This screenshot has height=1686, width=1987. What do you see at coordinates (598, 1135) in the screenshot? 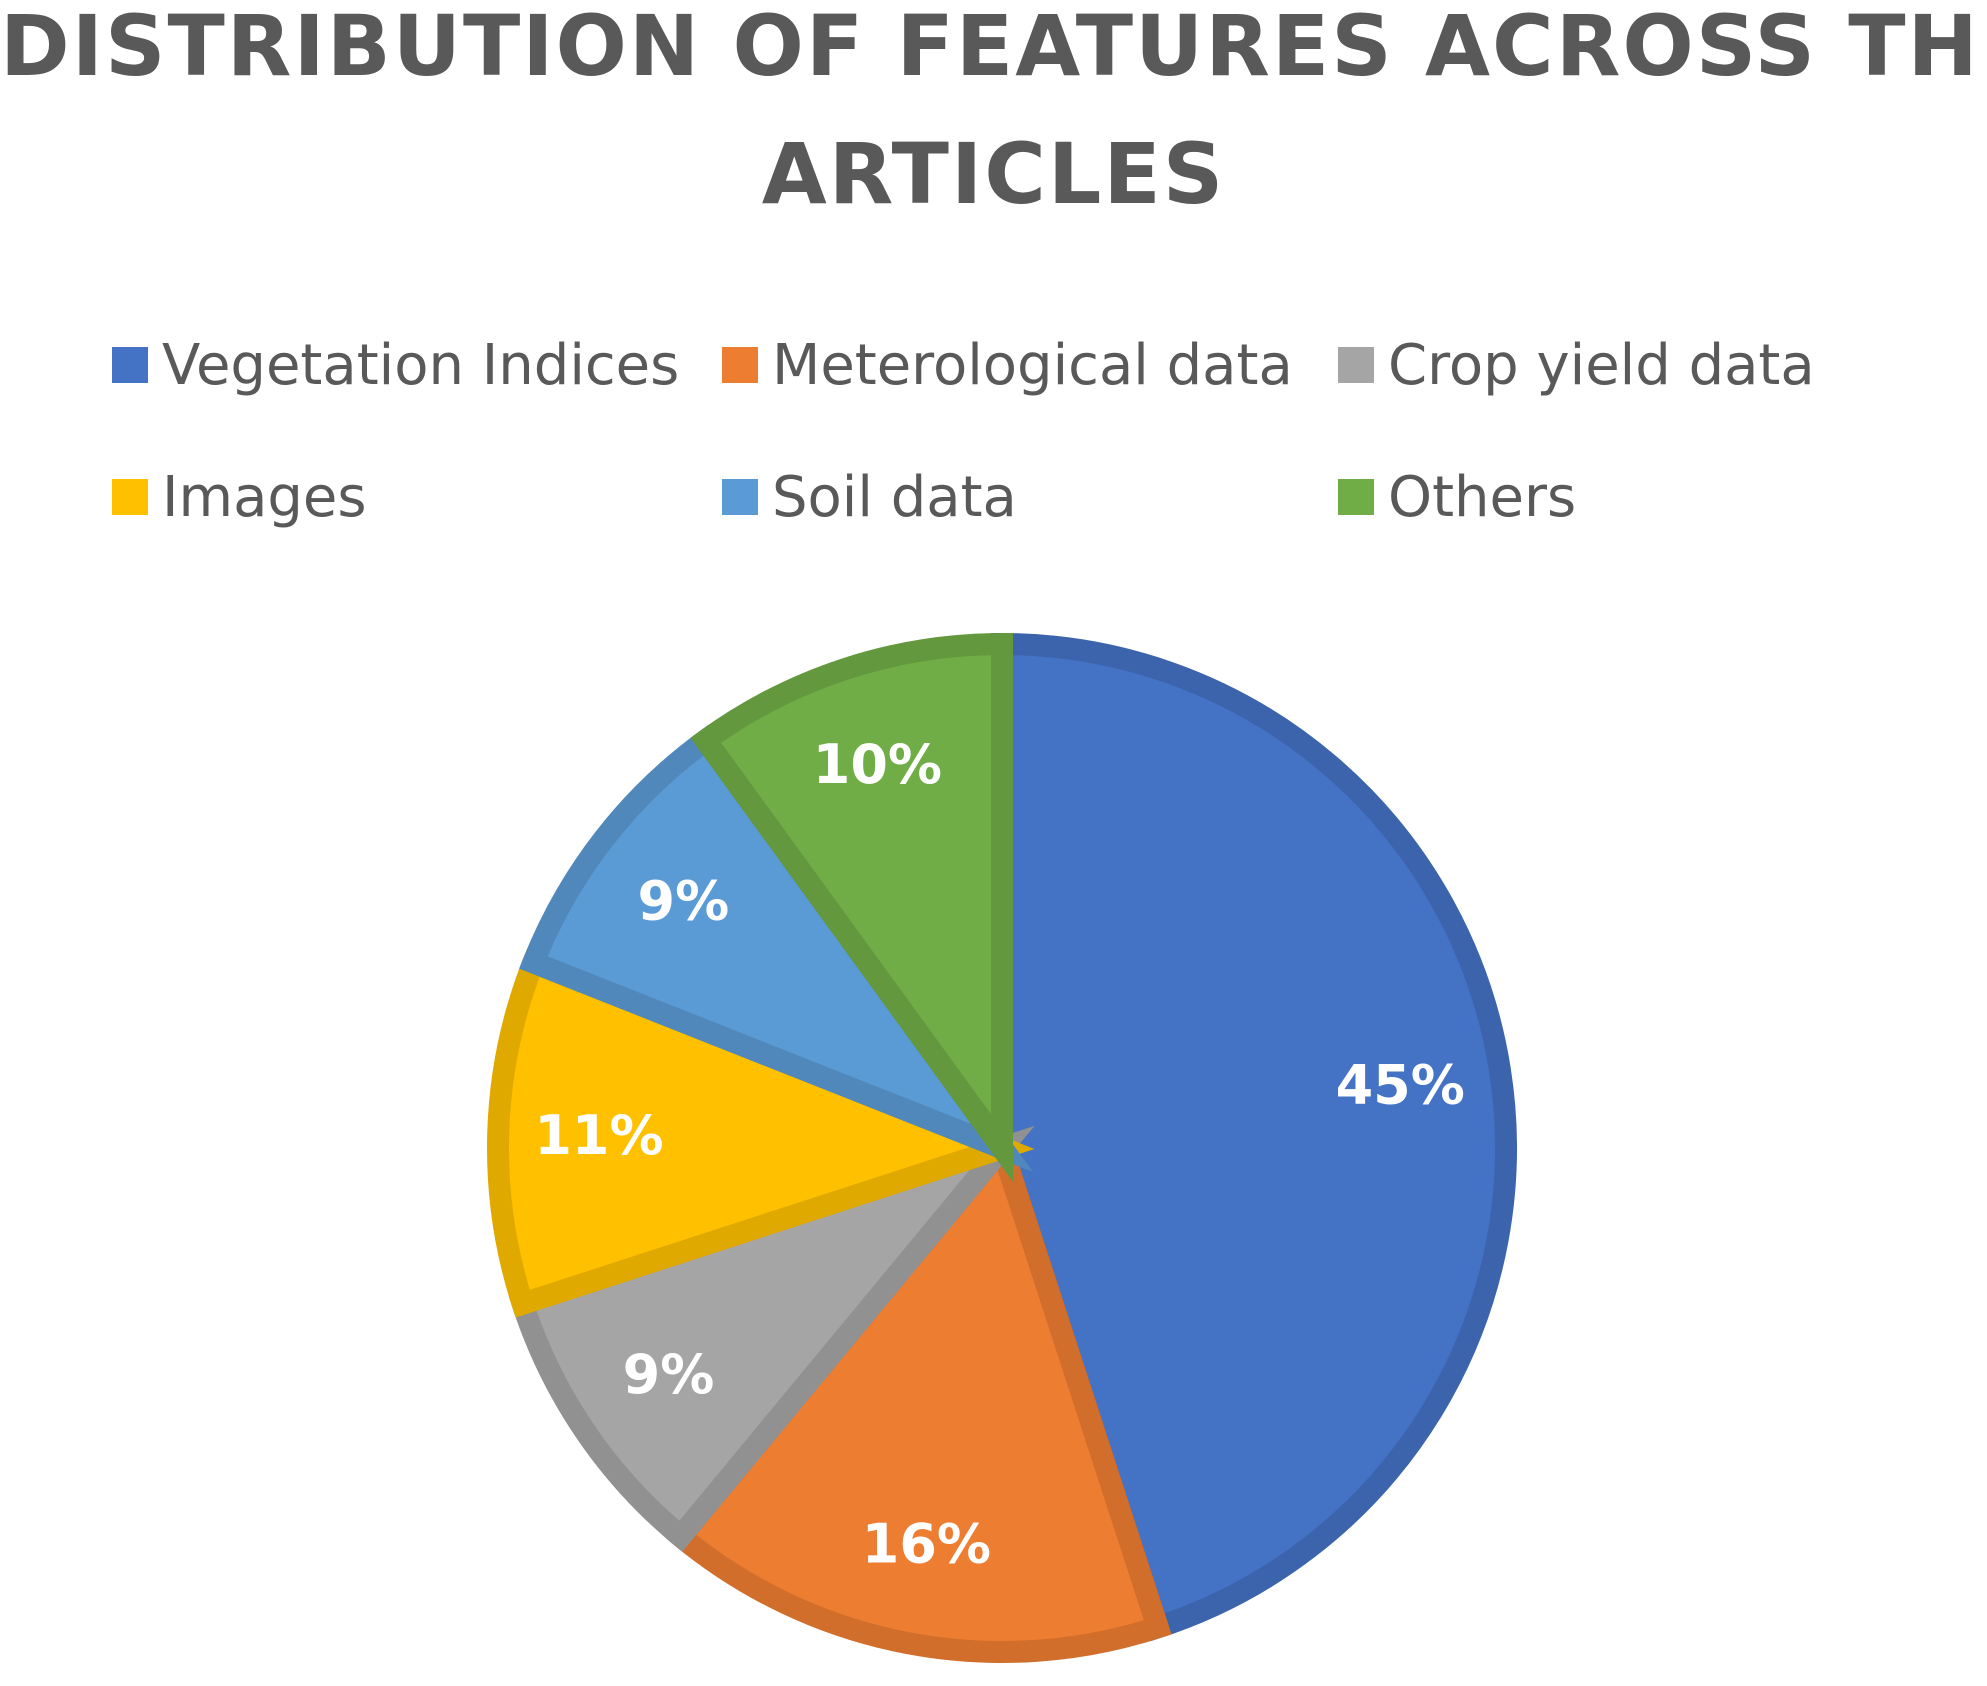
I see `data-label-images: 11%` at bounding box center [598, 1135].